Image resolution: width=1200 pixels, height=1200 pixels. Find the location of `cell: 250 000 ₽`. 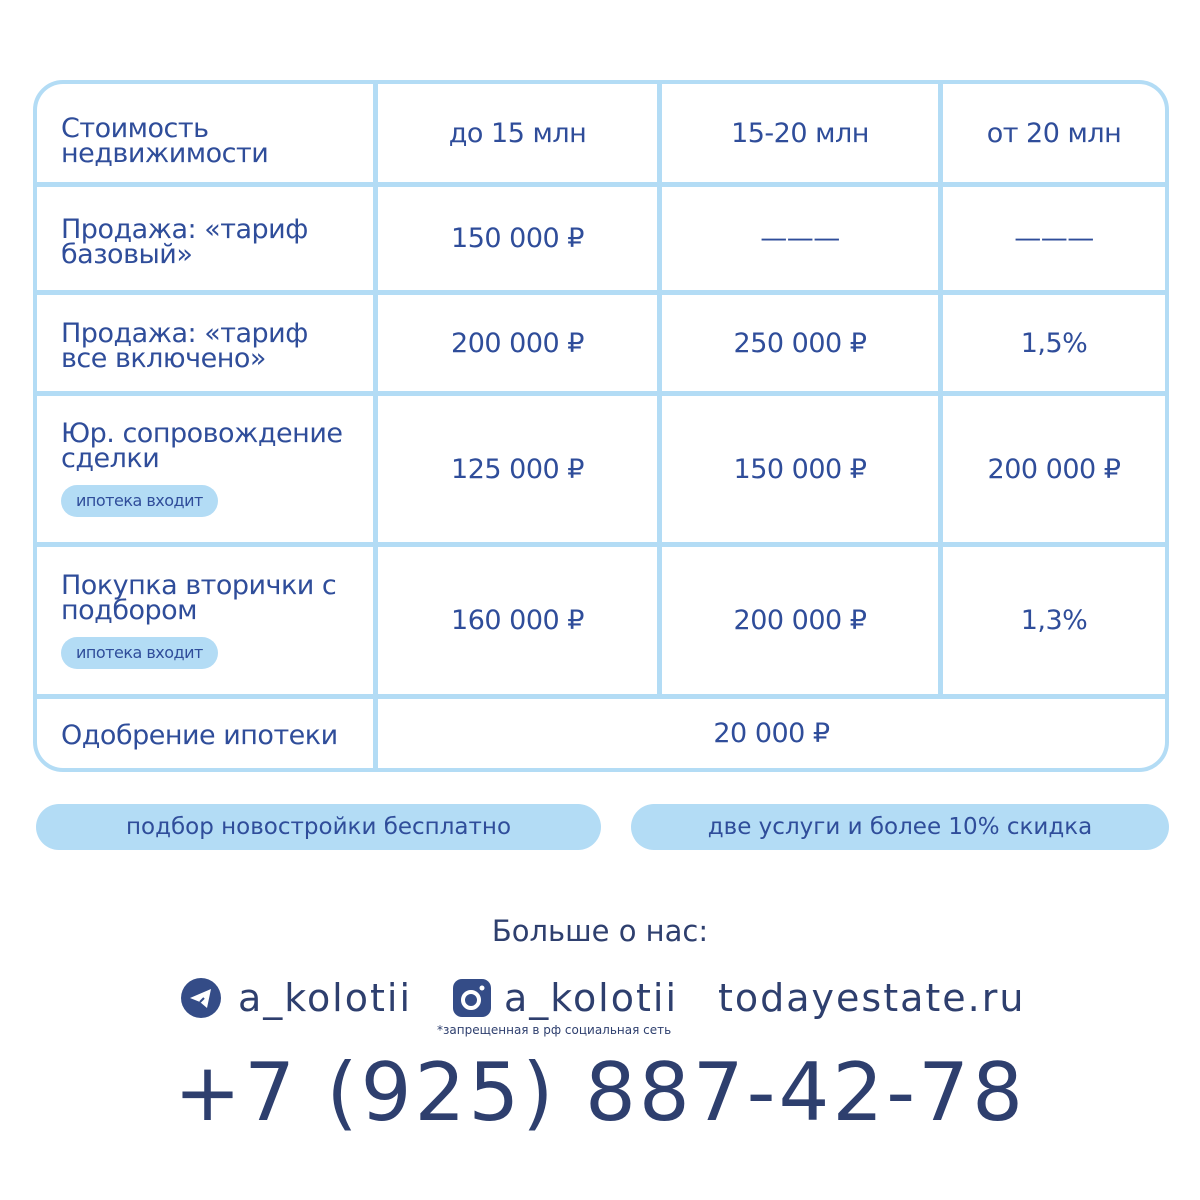

cell: 250 000 ₽ is located at coordinates (800, 343).